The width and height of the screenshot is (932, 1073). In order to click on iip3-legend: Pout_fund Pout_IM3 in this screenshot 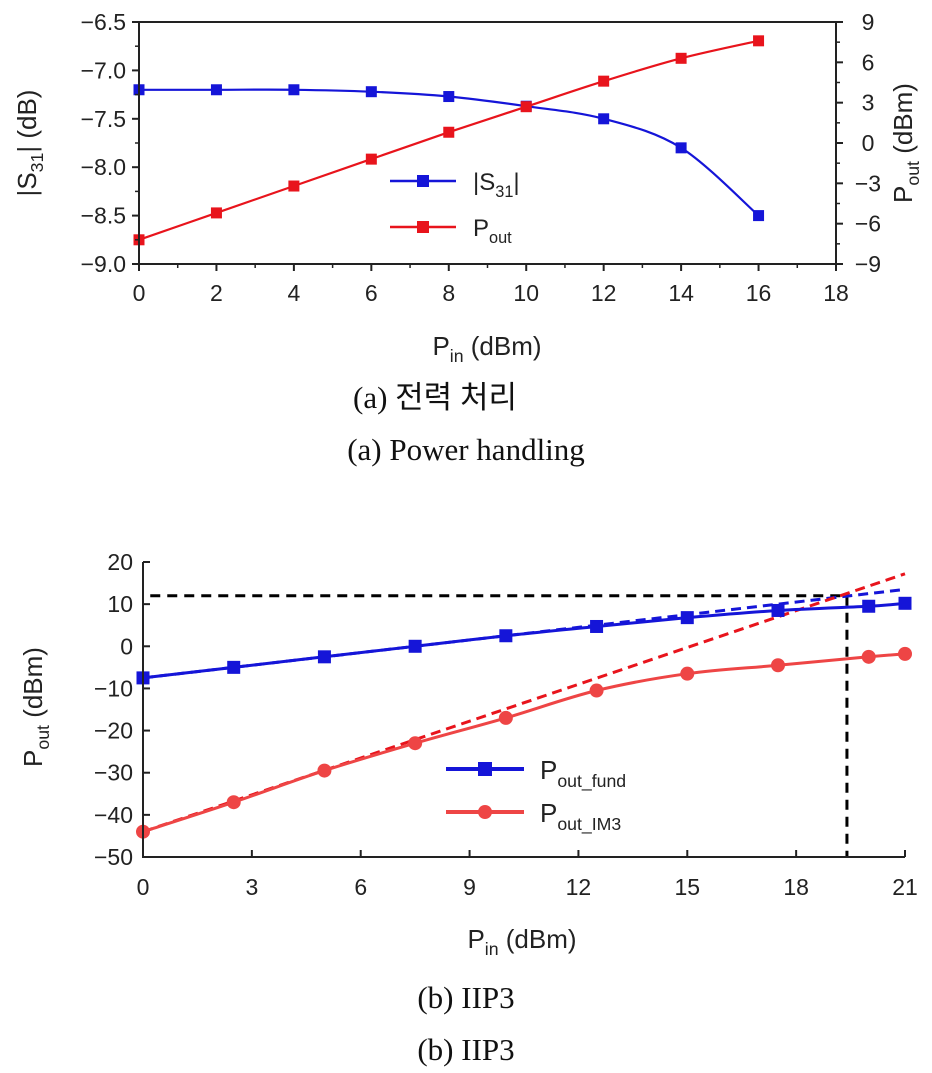, I will do `click(536, 795)`.